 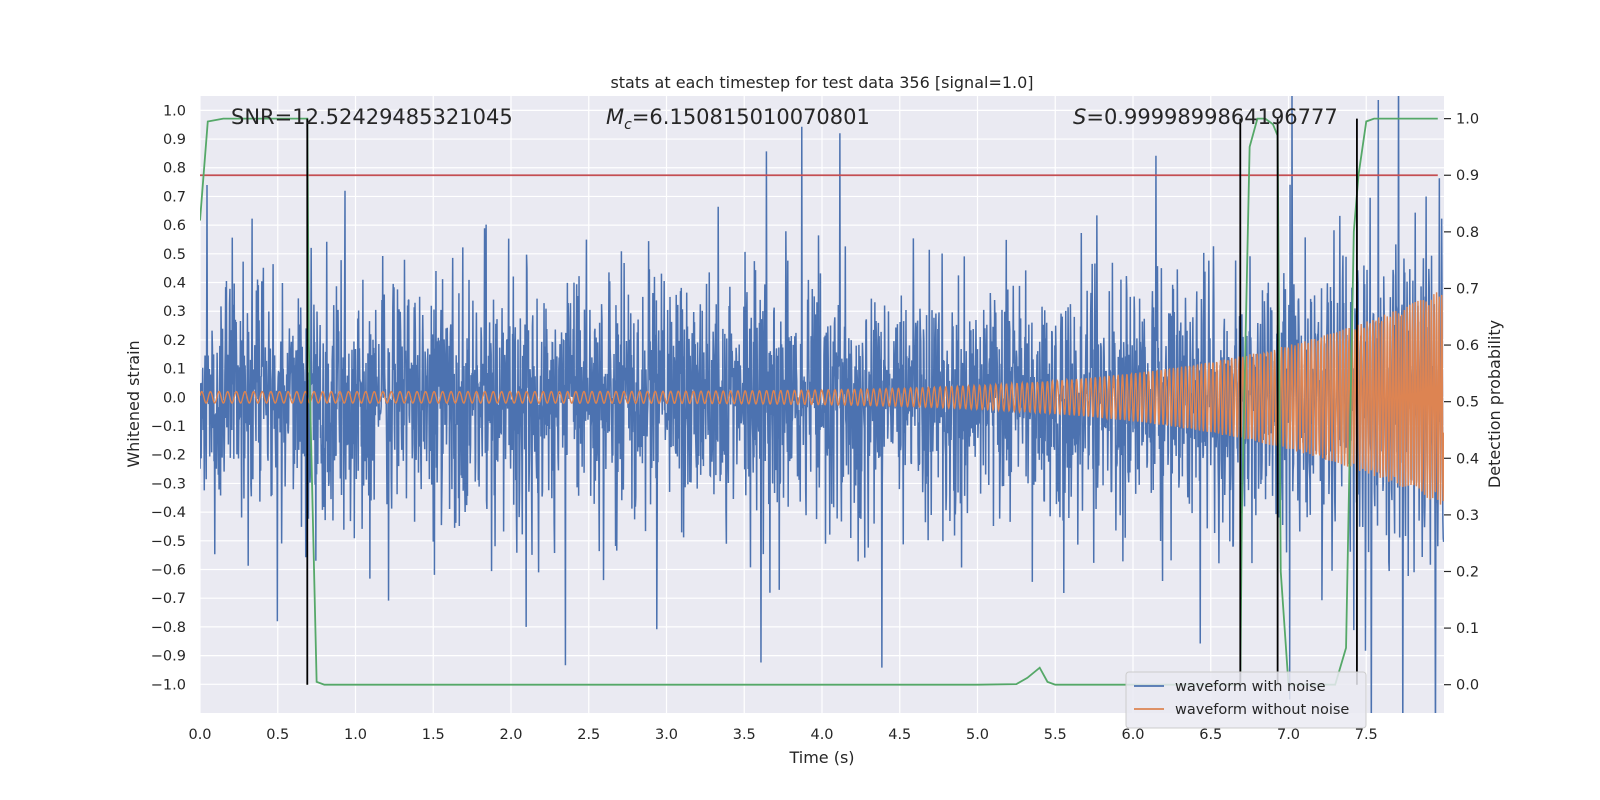 What do you see at coordinates (168, 628) in the screenshot?
I see `y-left-tick-label: −0.8` at bounding box center [168, 628].